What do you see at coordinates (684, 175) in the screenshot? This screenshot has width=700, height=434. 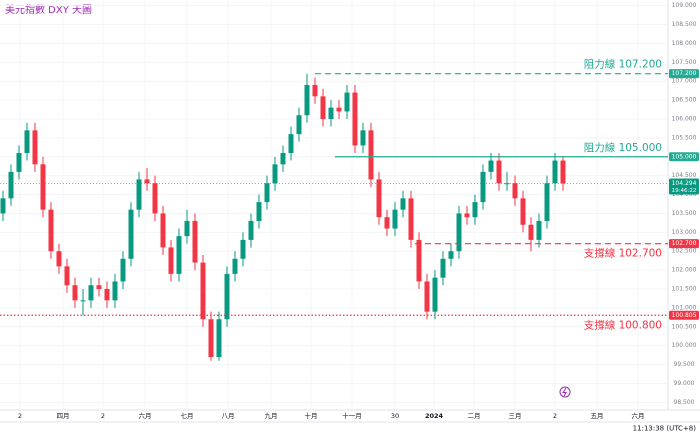 I see `y-tick-label: 104.500` at bounding box center [684, 175].